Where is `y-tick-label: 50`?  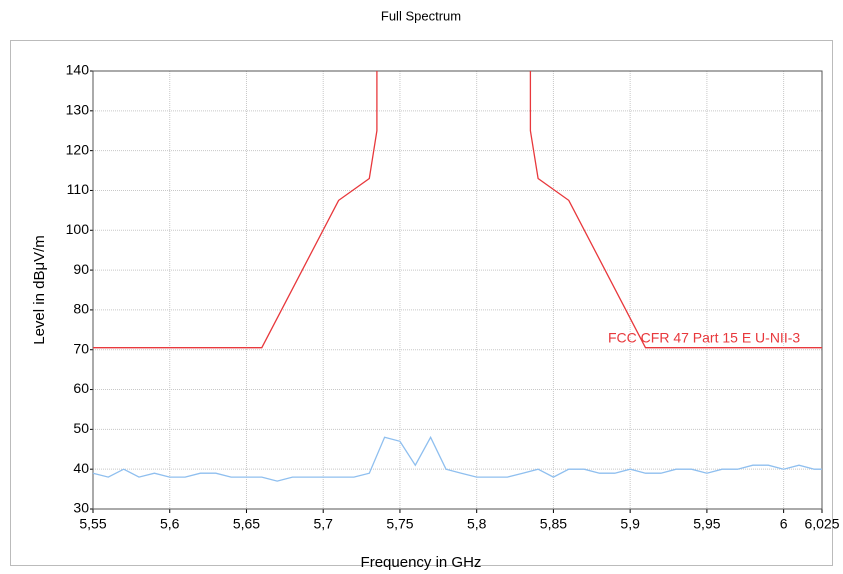
y-tick-label: 50 is located at coordinates (81, 428).